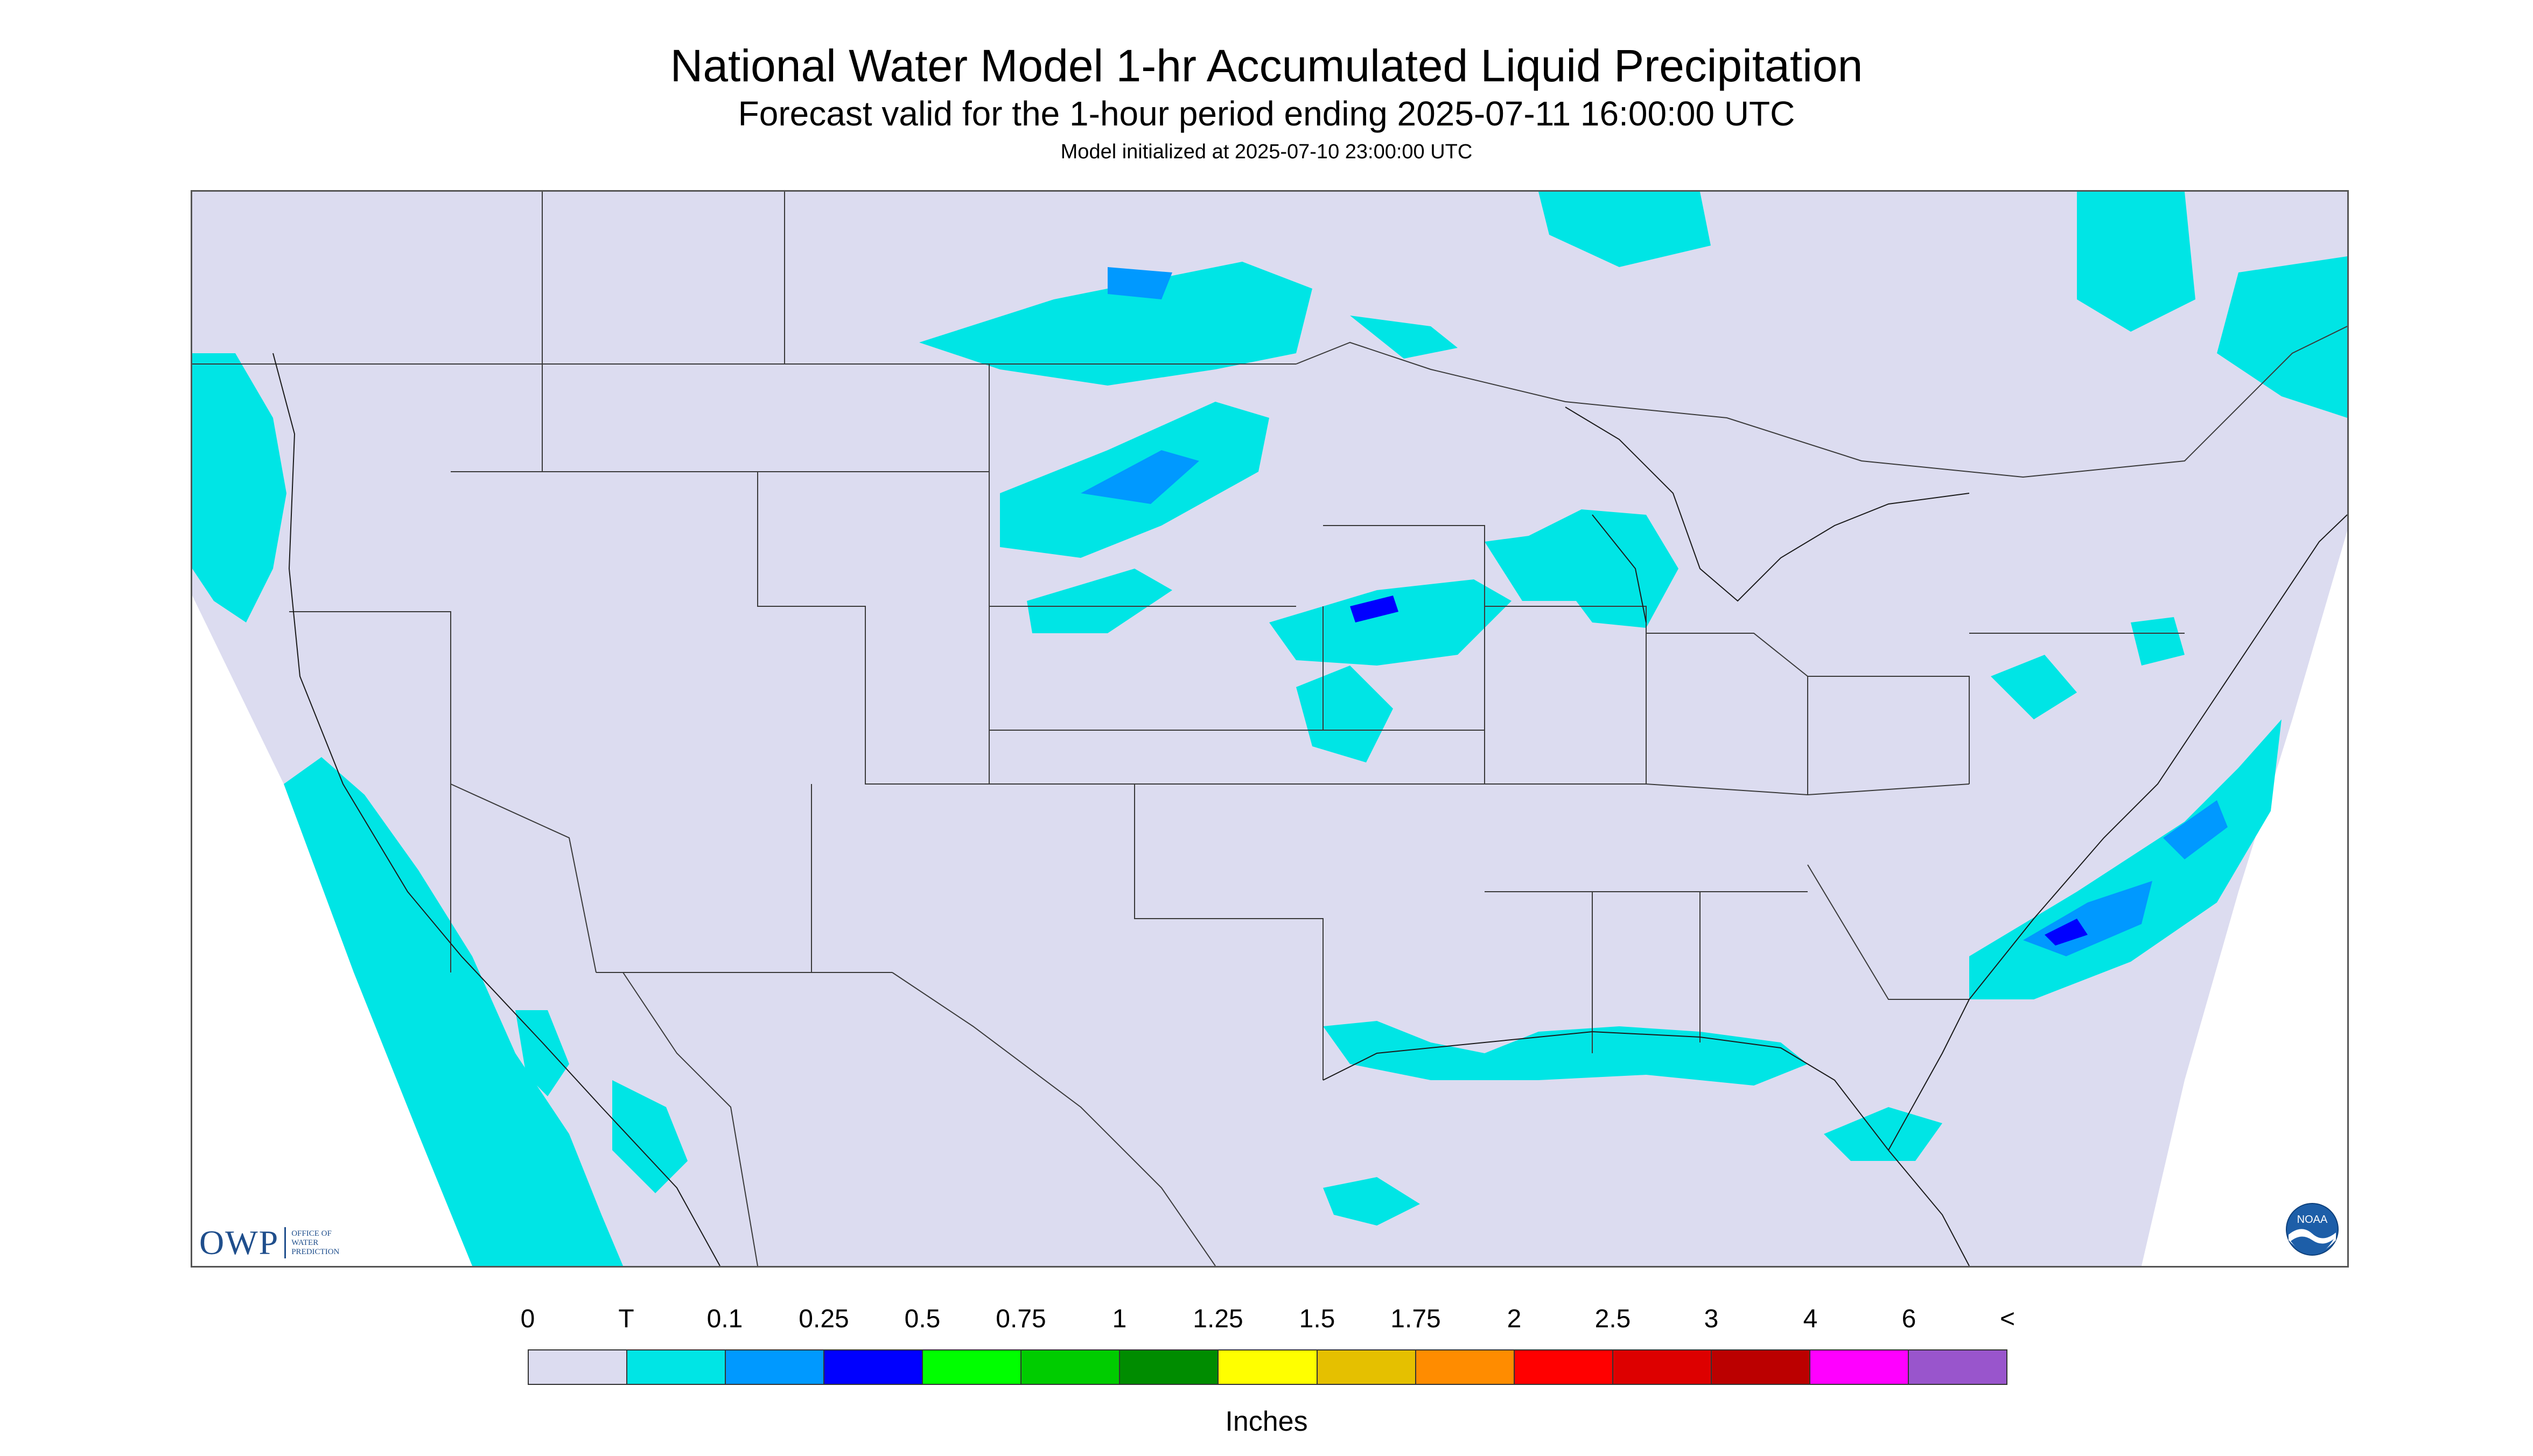 The image size is (2533, 1456). I want to click on legend-label: 2.5, so click(1612, 1319).